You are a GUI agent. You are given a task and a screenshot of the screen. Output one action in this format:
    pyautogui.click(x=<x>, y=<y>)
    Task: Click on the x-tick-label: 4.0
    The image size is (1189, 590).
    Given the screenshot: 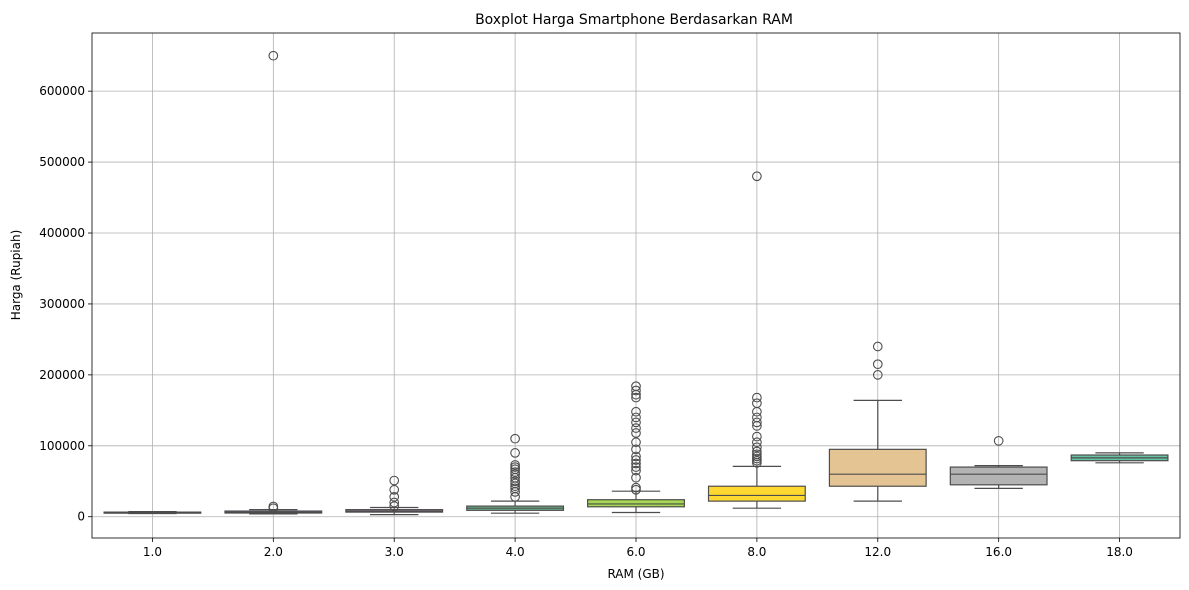 What is the action you would take?
    pyautogui.click(x=515, y=552)
    